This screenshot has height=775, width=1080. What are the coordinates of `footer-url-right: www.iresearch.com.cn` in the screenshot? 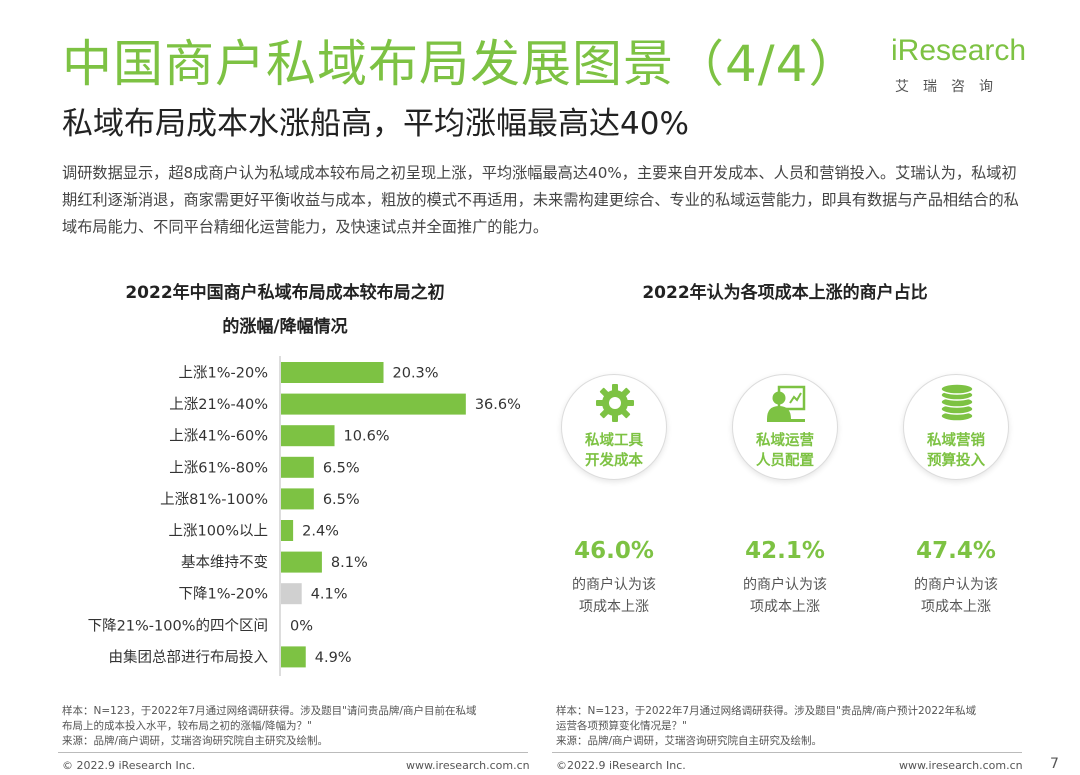 It's located at (961, 765).